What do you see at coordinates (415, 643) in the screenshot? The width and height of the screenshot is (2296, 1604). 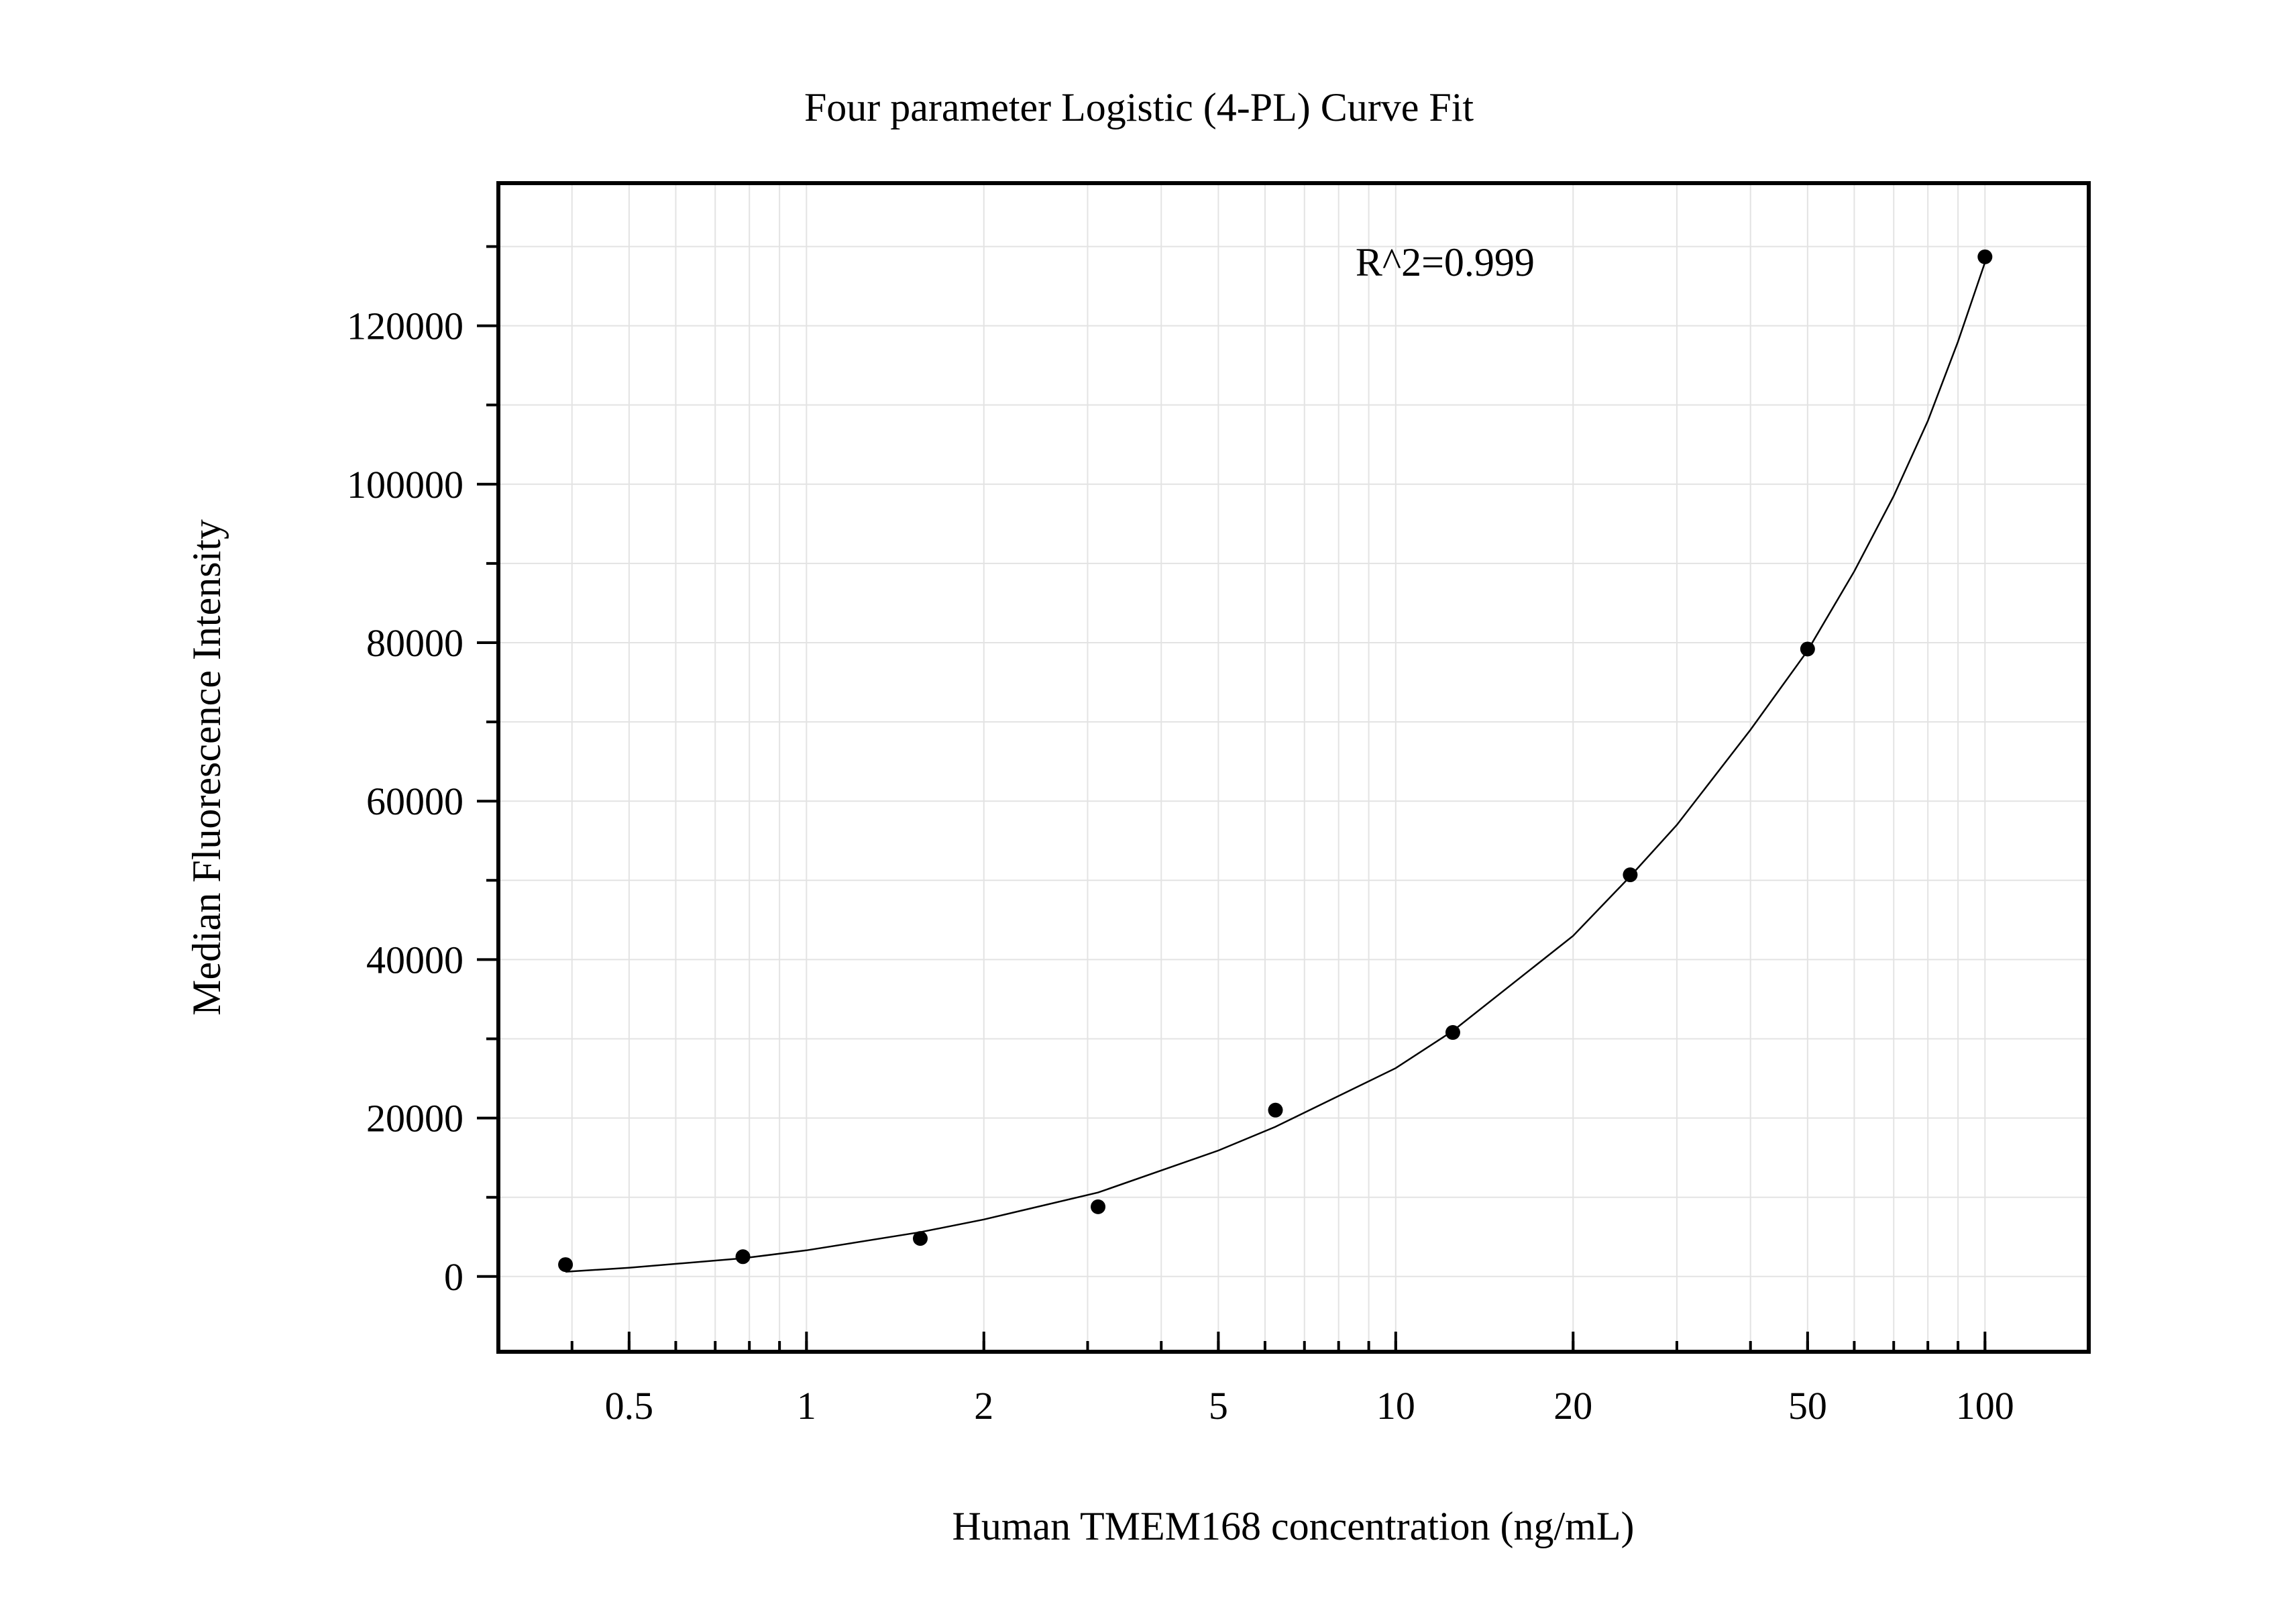 I see `y-tick-label: 80000` at bounding box center [415, 643].